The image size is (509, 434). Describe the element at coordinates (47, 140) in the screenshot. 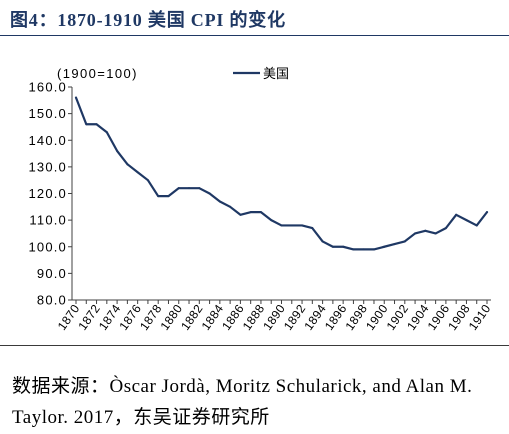

I see `y-tick-label: 140.0` at that location.